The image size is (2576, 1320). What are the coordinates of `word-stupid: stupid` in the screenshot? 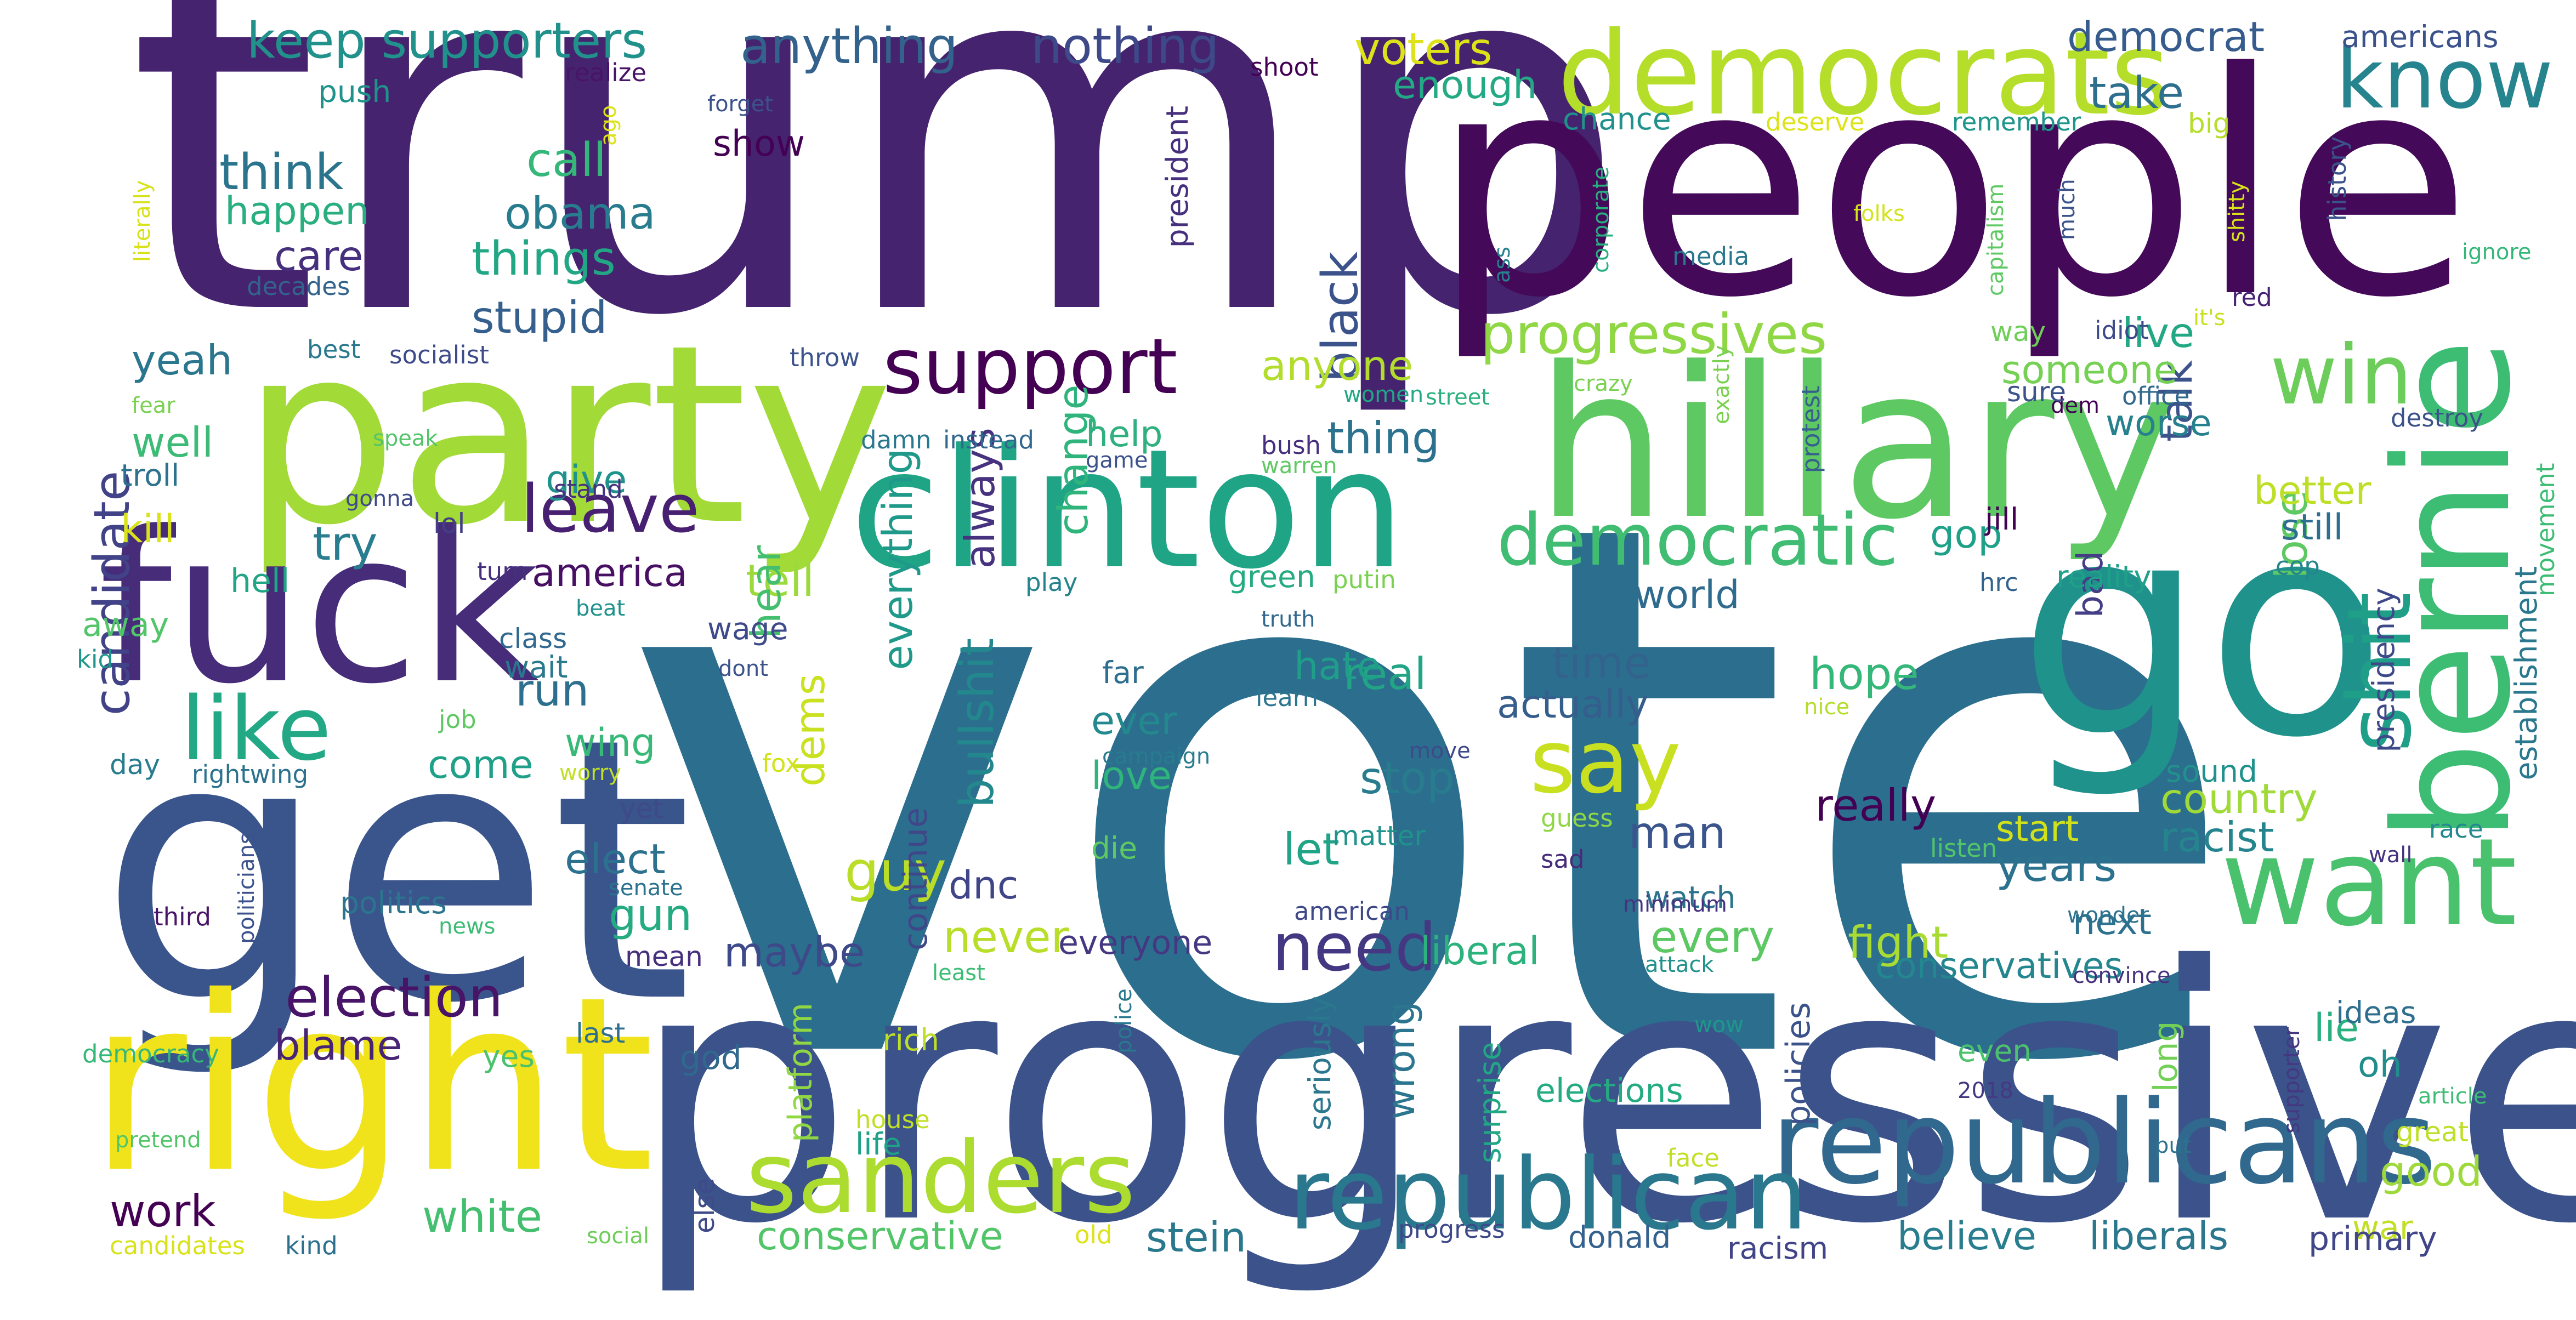 It's located at (540, 318).